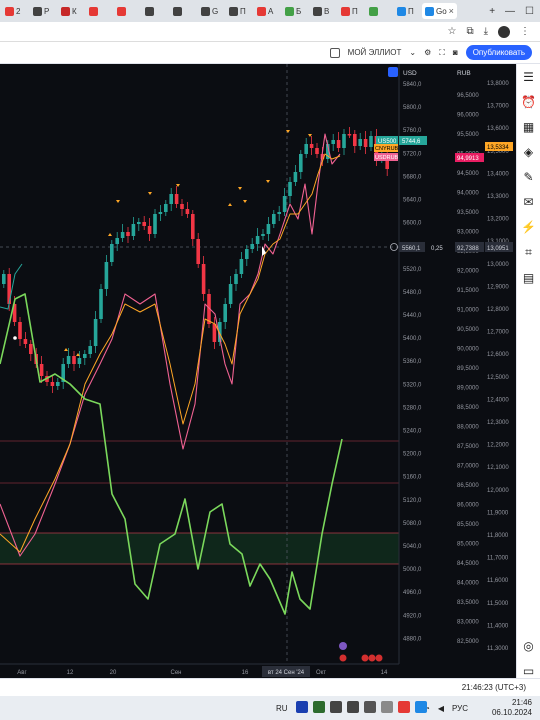 The height and width of the screenshot is (720, 540). I want to click on browser-tab: Б, so click(295, 11).